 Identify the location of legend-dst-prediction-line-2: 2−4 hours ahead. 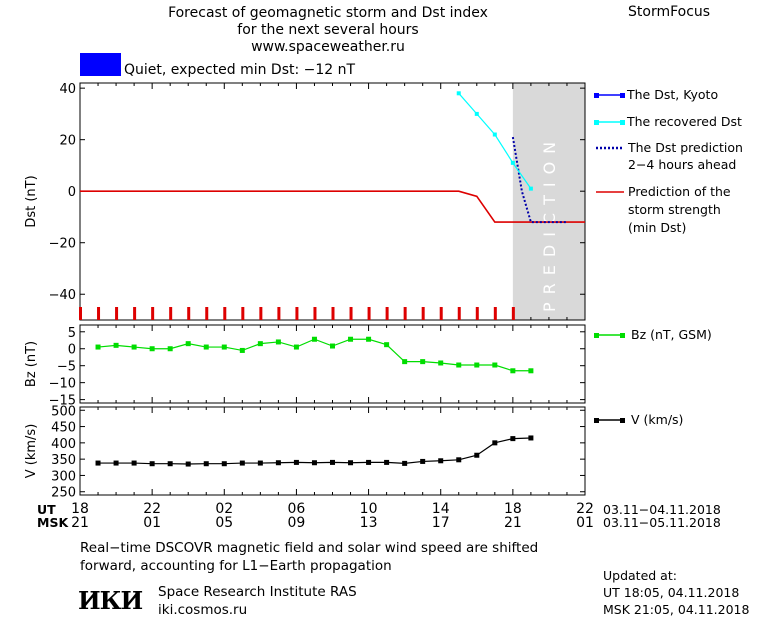
(682, 164).